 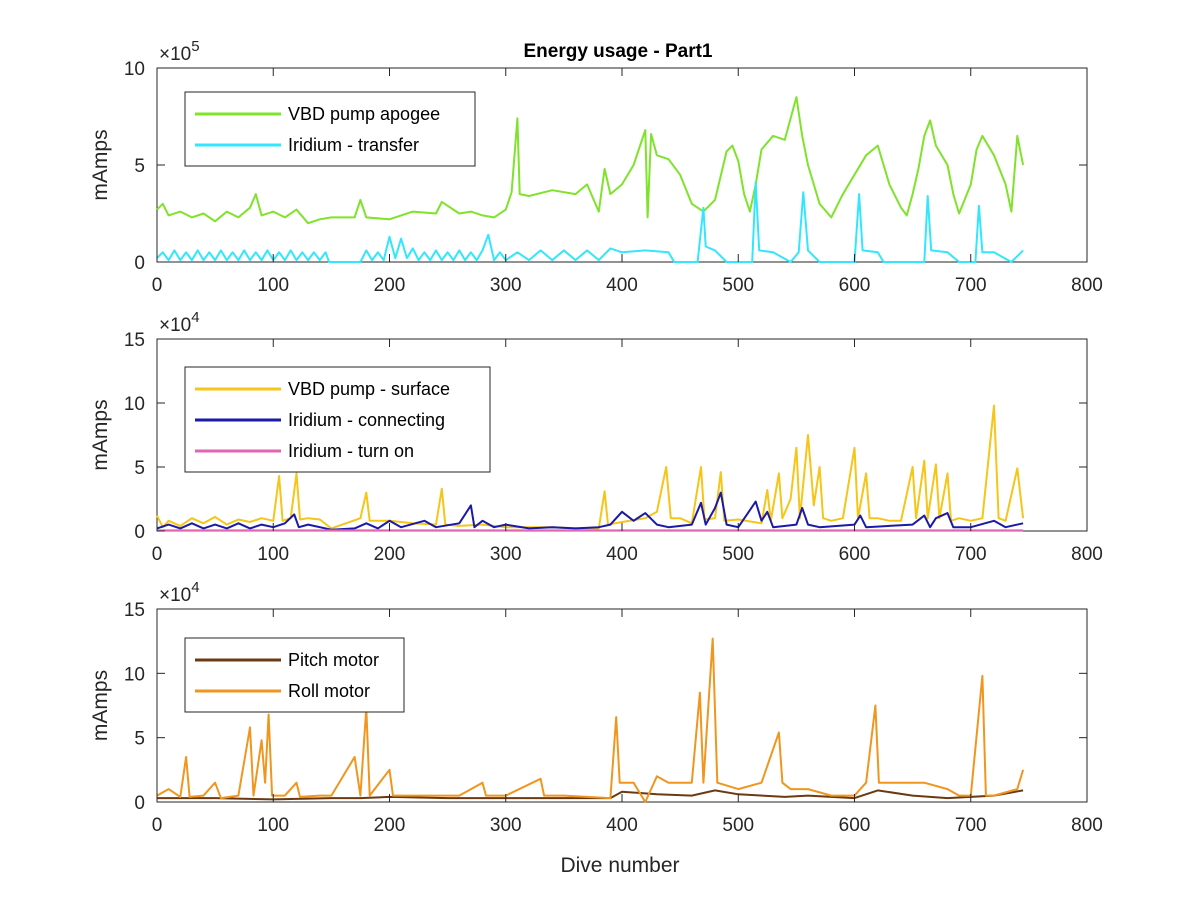 What do you see at coordinates (333, 660) in the screenshot?
I see `legend-label: Pitch motor` at bounding box center [333, 660].